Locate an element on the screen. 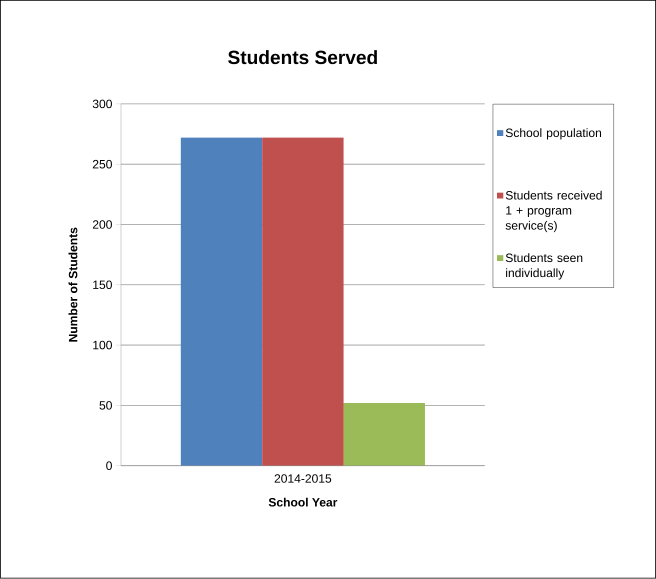 This screenshot has width=656, height=579. x-axis-title: School Year is located at coordinates (303, 502).